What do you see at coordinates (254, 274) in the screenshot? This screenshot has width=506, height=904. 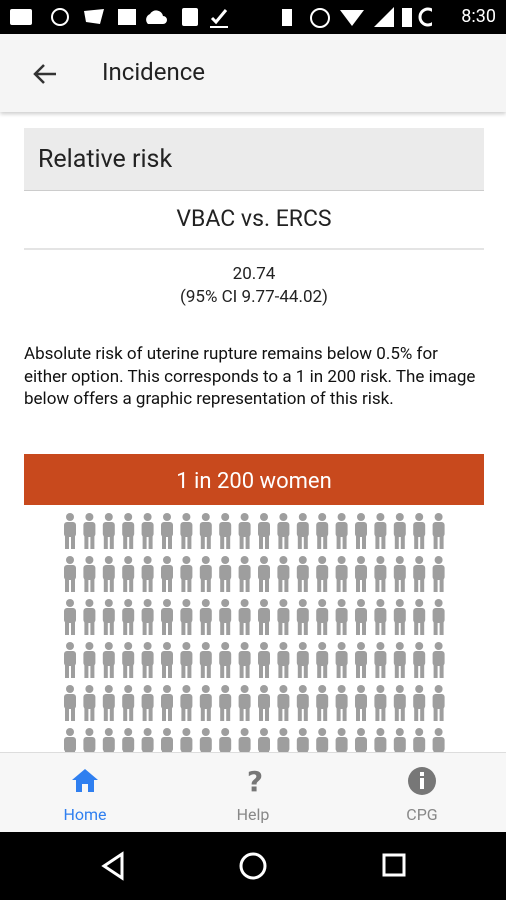 I see `risk-value: 20.74` at bounding box center [254, 274].